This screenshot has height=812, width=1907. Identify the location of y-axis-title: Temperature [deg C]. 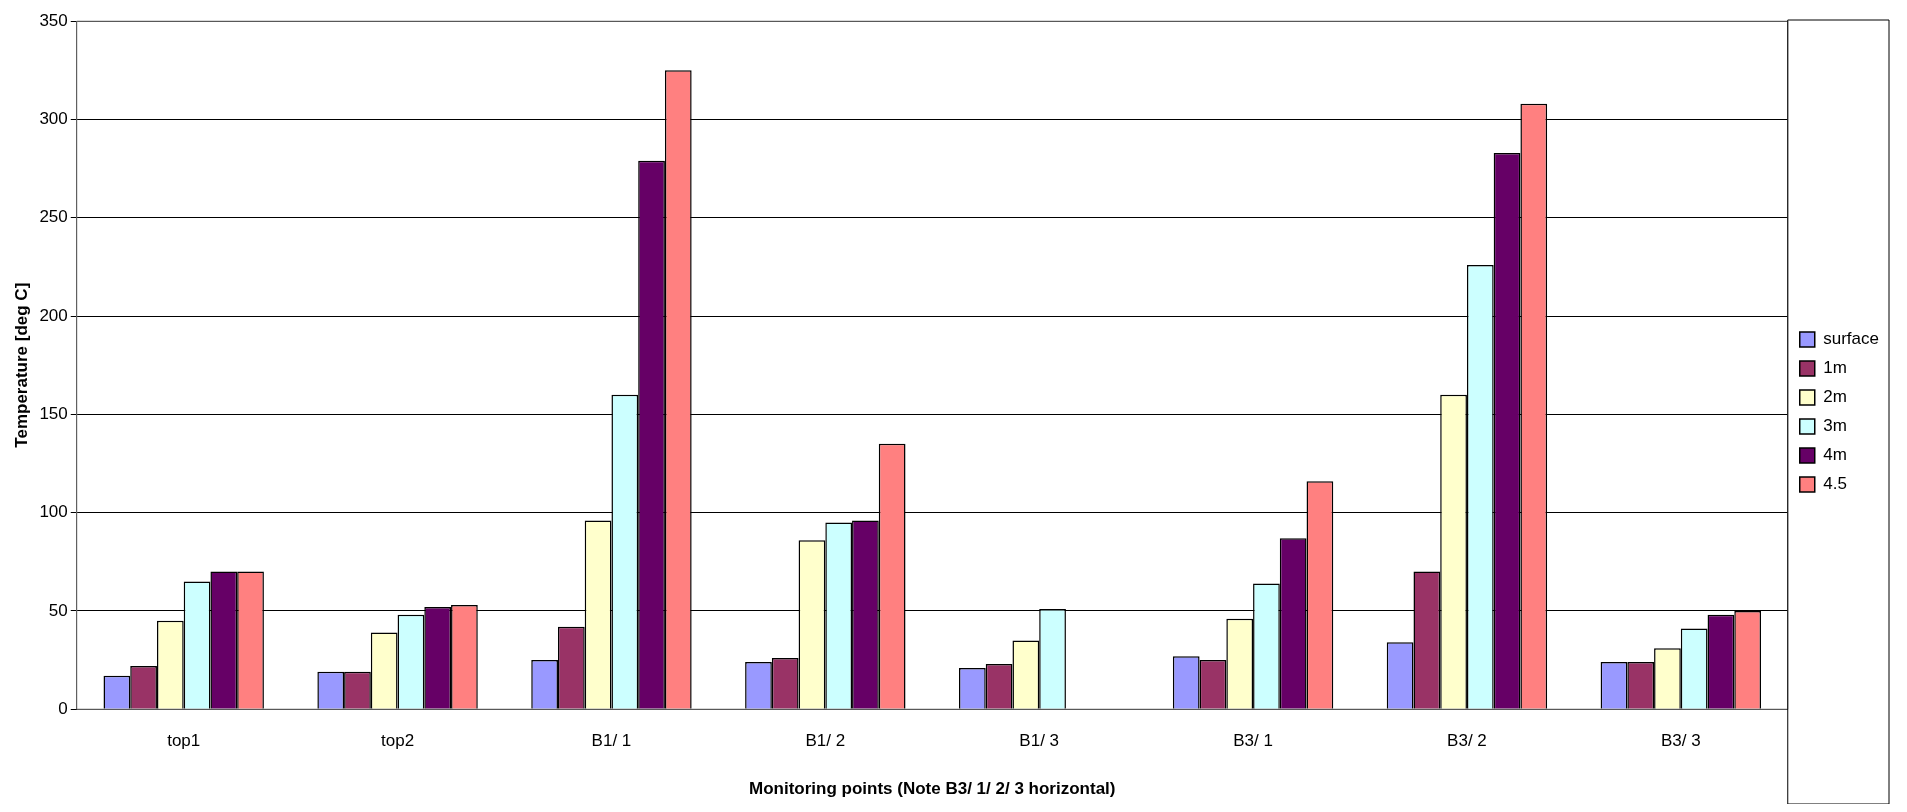
(21, 365).